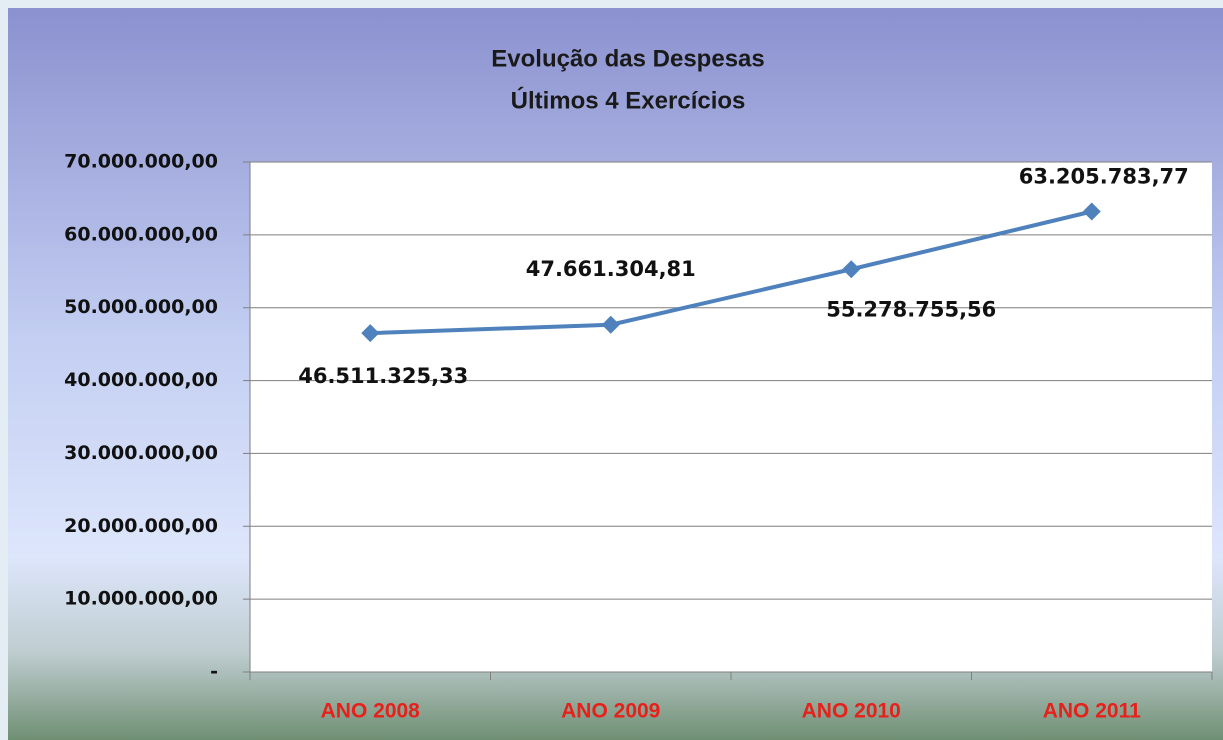  Describe the element at coordinates (141, 526) in the screenshot. I see `y-tick-label: 20.000.000,00` at that location.